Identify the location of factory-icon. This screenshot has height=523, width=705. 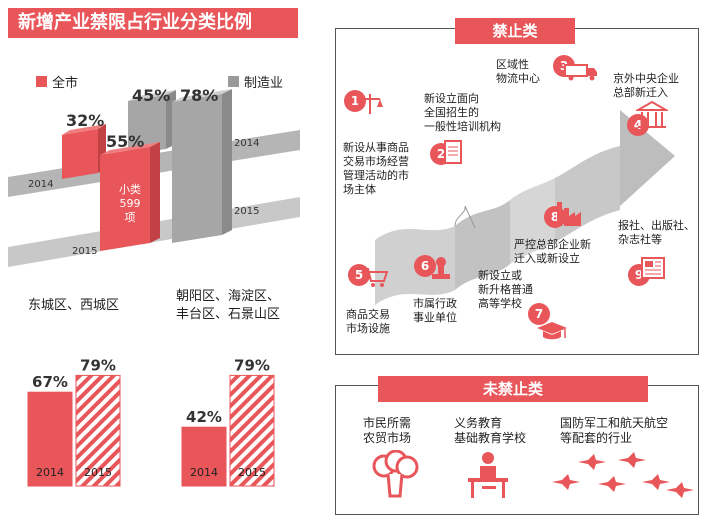
(569, 214).